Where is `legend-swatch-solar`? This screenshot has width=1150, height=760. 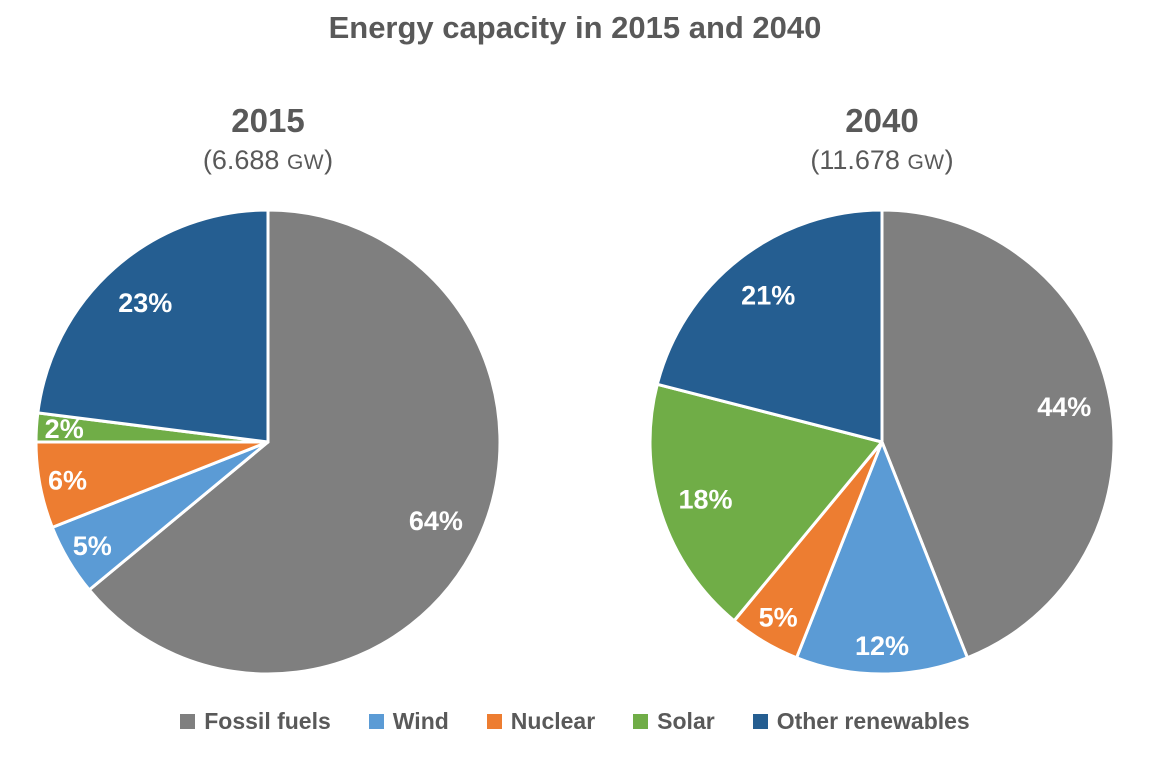 legend-swatch-solar is located at coordinates (641, 721).